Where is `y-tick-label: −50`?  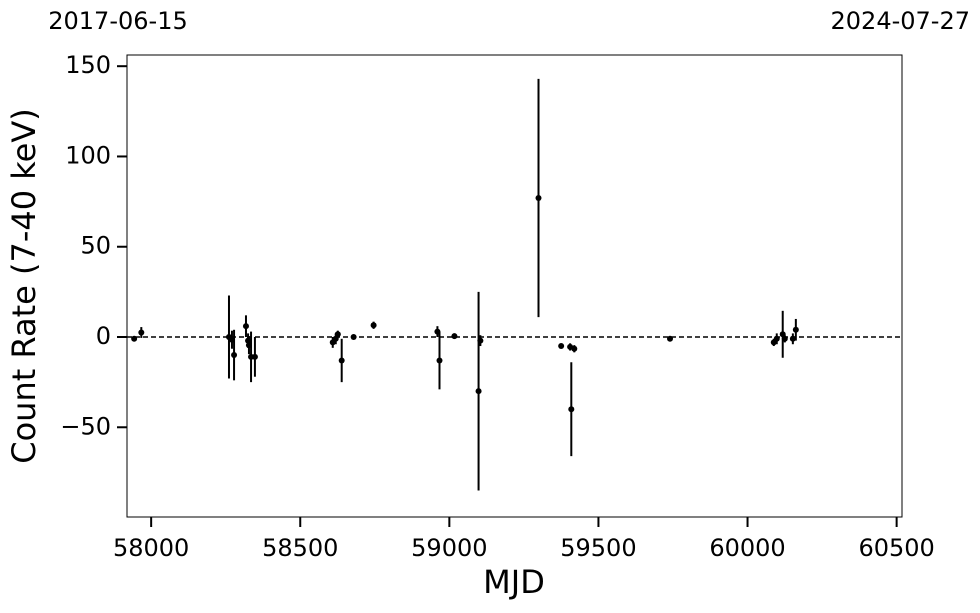 y-tick-label: −50 is located at coordinates (85, 426).